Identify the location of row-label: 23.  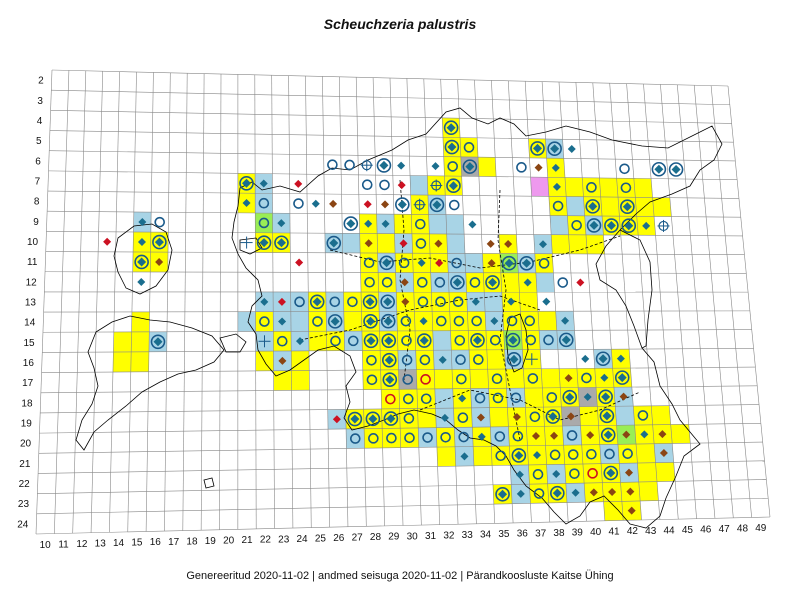
(24, 504).